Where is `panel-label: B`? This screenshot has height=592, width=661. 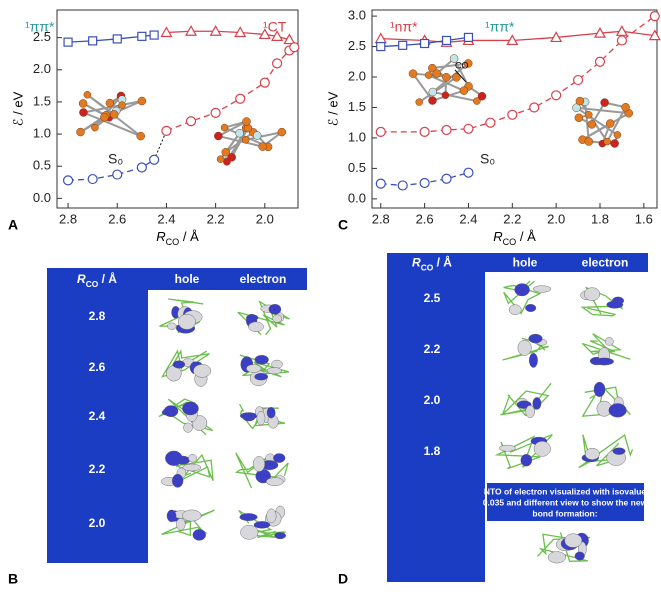 panel-label: B is located at coordinates (13, 579).